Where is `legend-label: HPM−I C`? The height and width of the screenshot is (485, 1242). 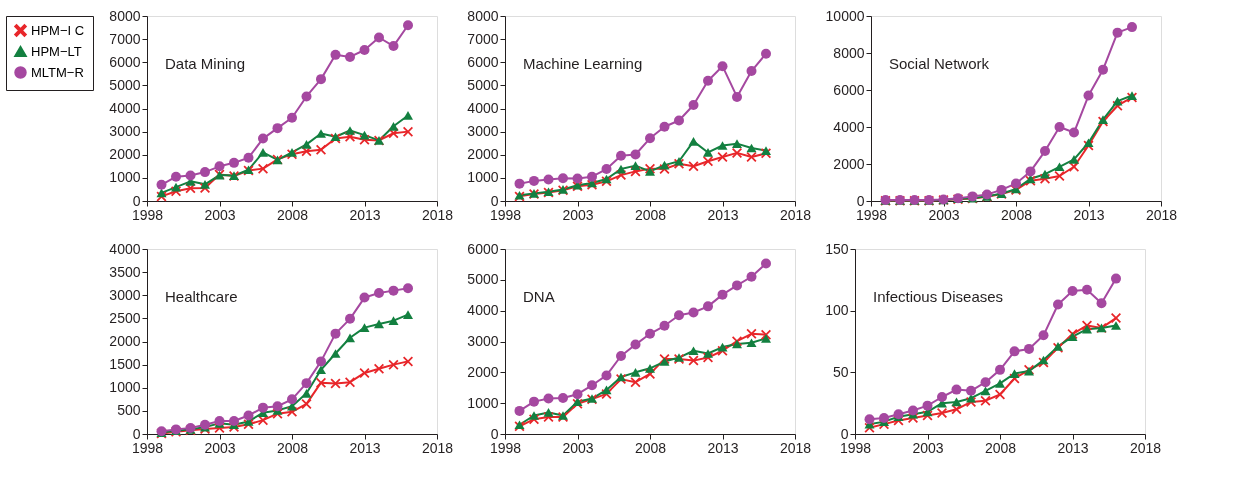 legend-label: HPM−I C is located at coordinates (58, 30).